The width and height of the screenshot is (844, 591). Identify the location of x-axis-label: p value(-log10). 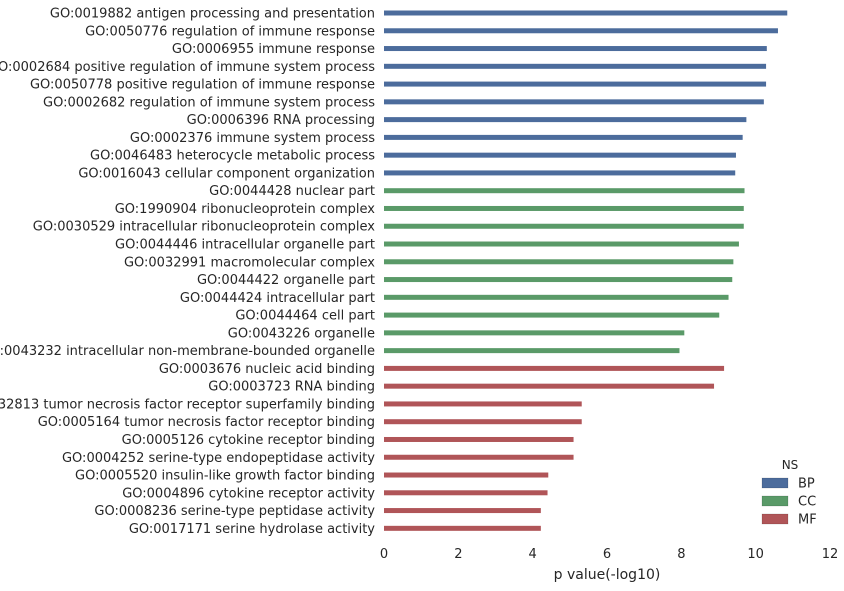
(607, 575).